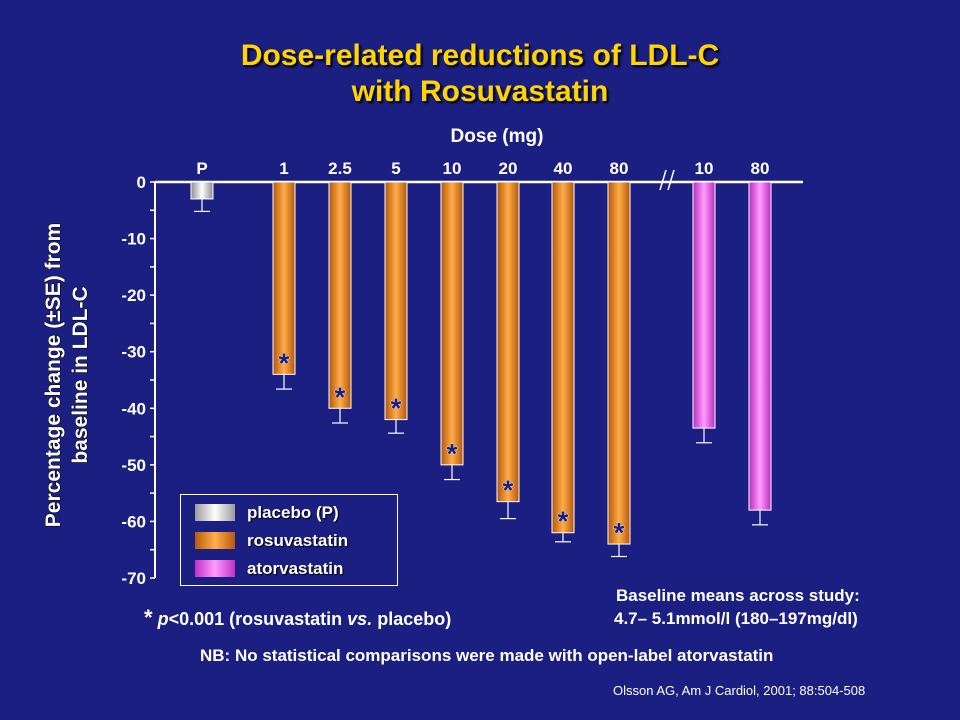 The image size is (960, 720). What do you see at coordinates (340, 168) in the screenshot?
I see `x-category-label: 2.5` at bounding box center [340, 168].